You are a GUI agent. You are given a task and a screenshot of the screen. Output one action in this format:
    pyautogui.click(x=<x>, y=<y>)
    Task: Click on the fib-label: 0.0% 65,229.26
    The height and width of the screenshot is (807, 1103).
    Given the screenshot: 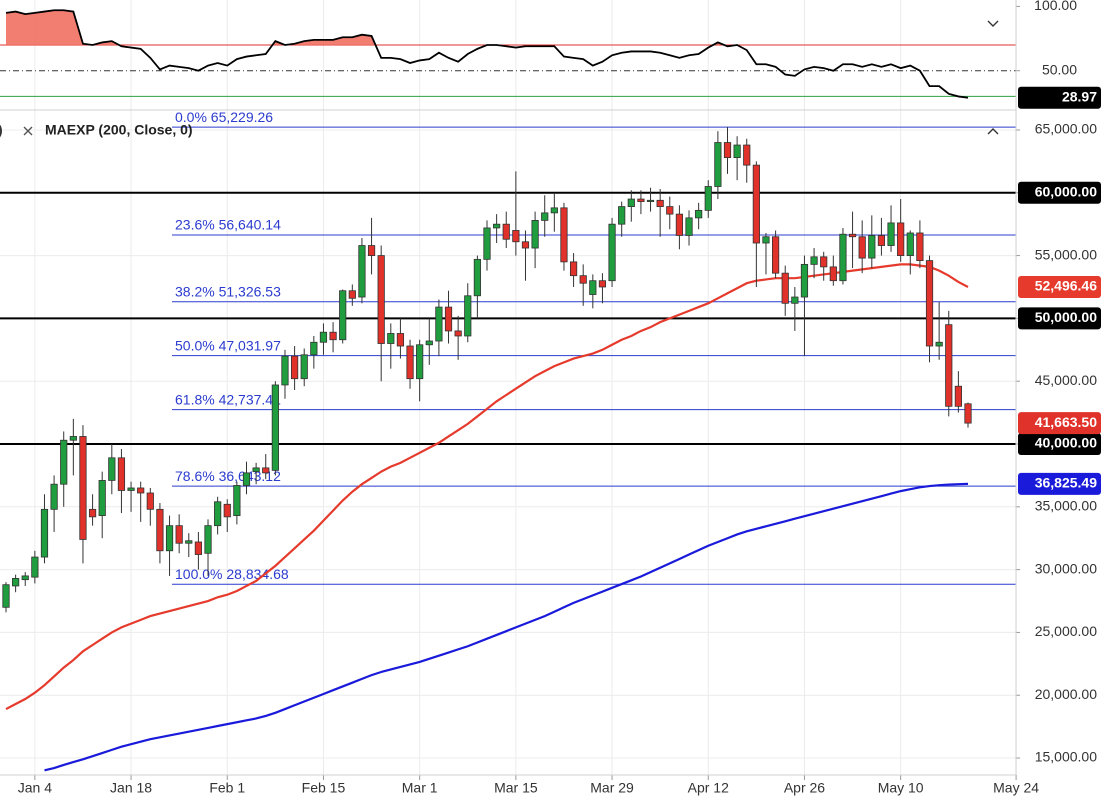 What is the action you would take?
    pyautogui.click(x=224, y=117)
    